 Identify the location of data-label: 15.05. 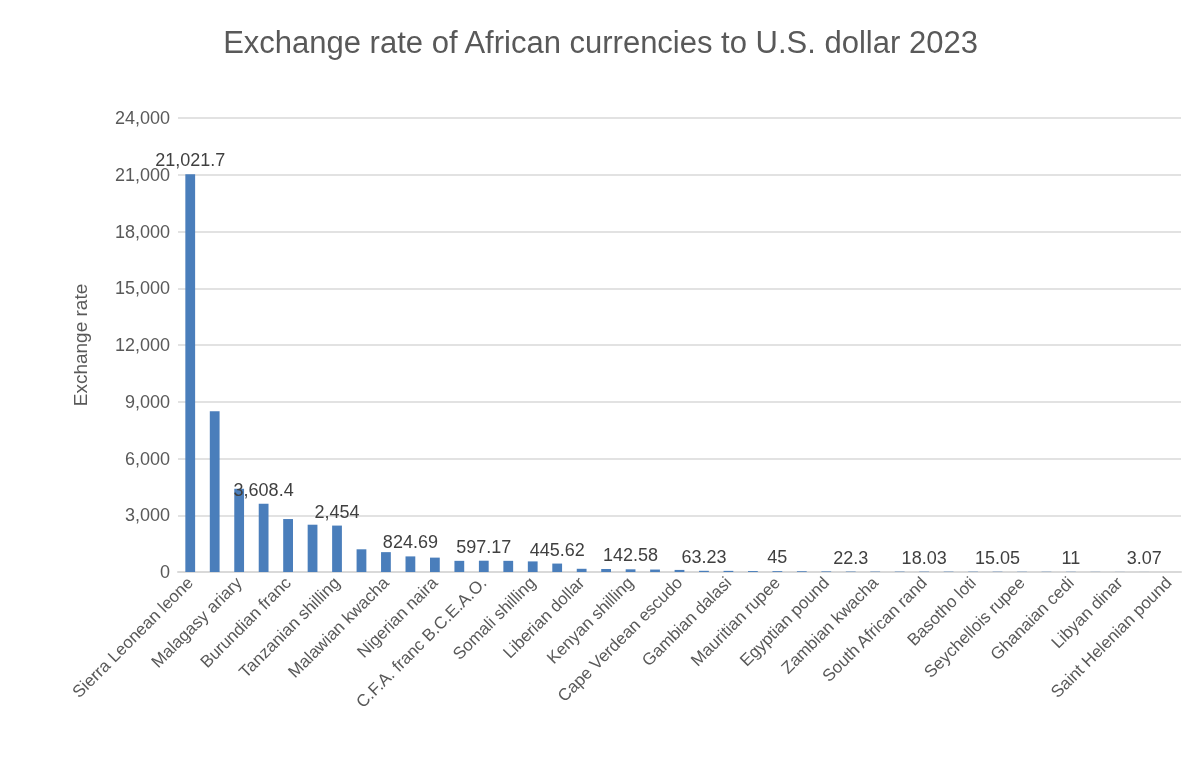
(998, 557).